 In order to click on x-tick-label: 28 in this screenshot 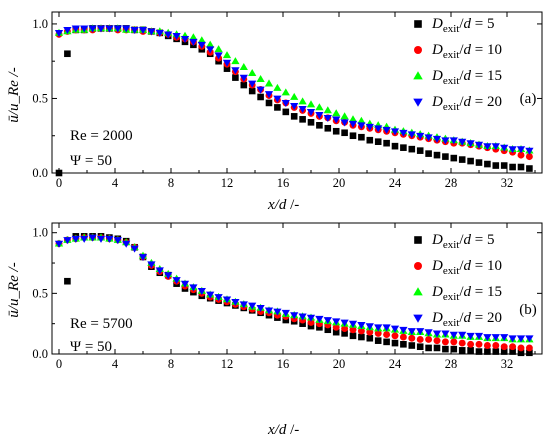, I will do `click(451, 183)`.